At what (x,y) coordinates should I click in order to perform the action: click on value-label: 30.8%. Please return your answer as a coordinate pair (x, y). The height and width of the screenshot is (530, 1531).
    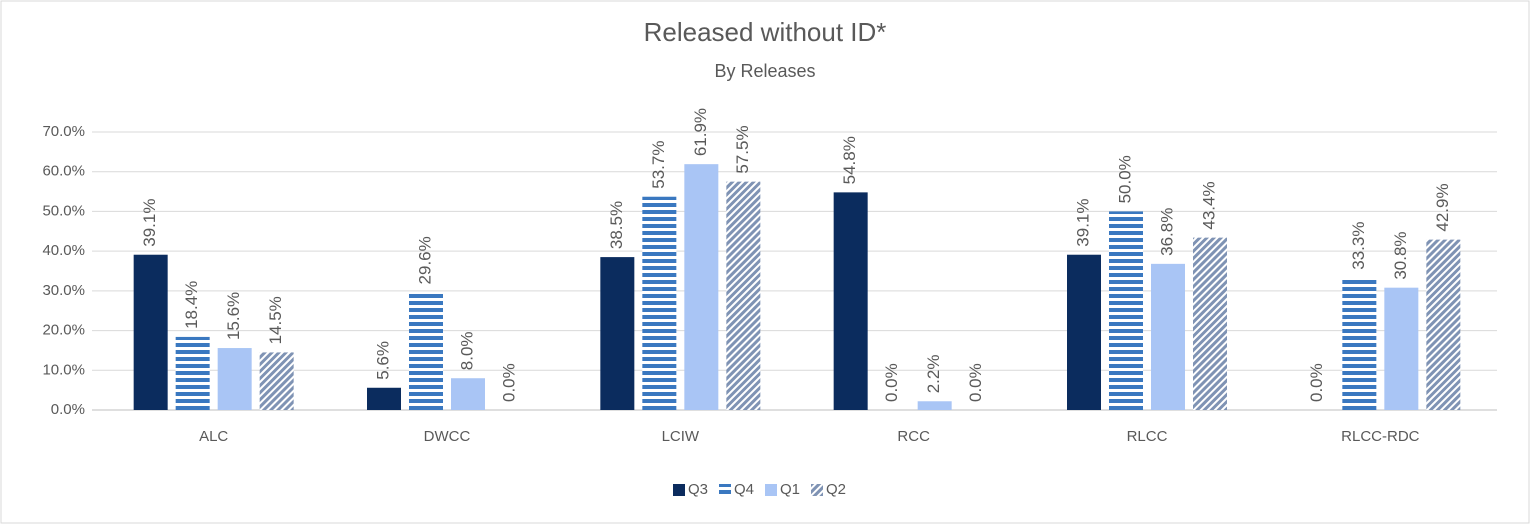
    Looking at the image, I should click on (1400, 255).